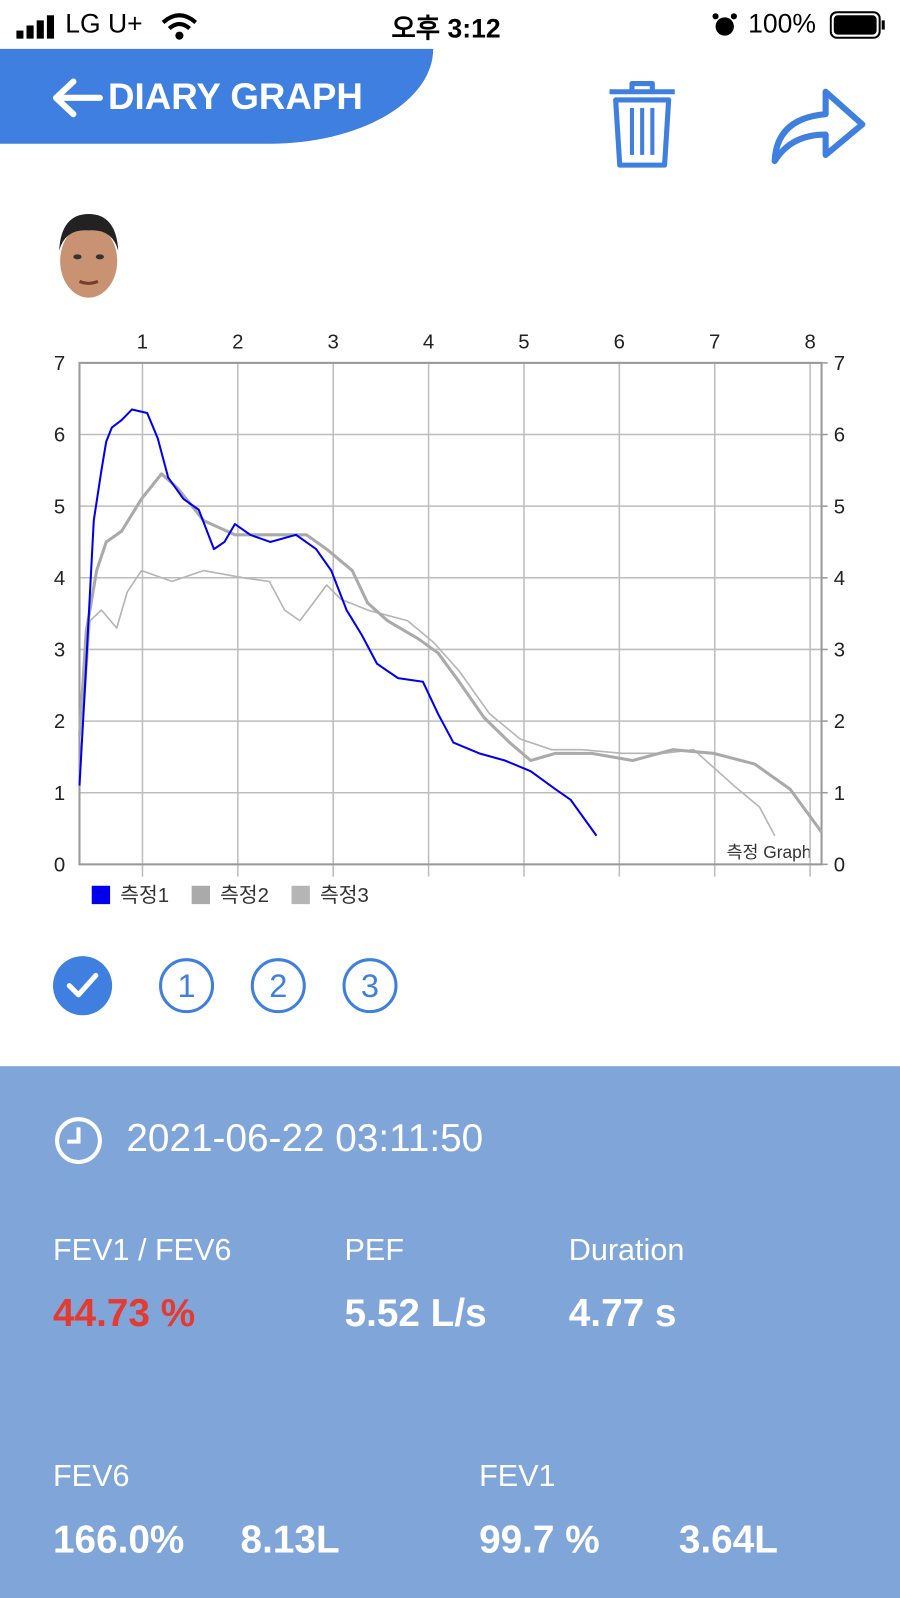  Describe the element at coordinates (59, 579) in the screenshot. I see `y-tick-label: 4` at that location.